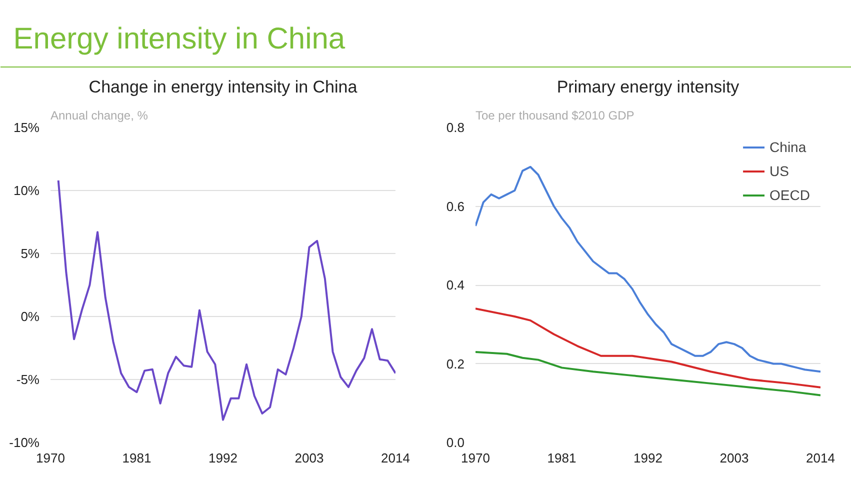 The image size is (851, 504). What do you see at coordinates (30, 316) in the screenshot?
I see `y-tick-label: 0%` at bounding box center [30, 316].